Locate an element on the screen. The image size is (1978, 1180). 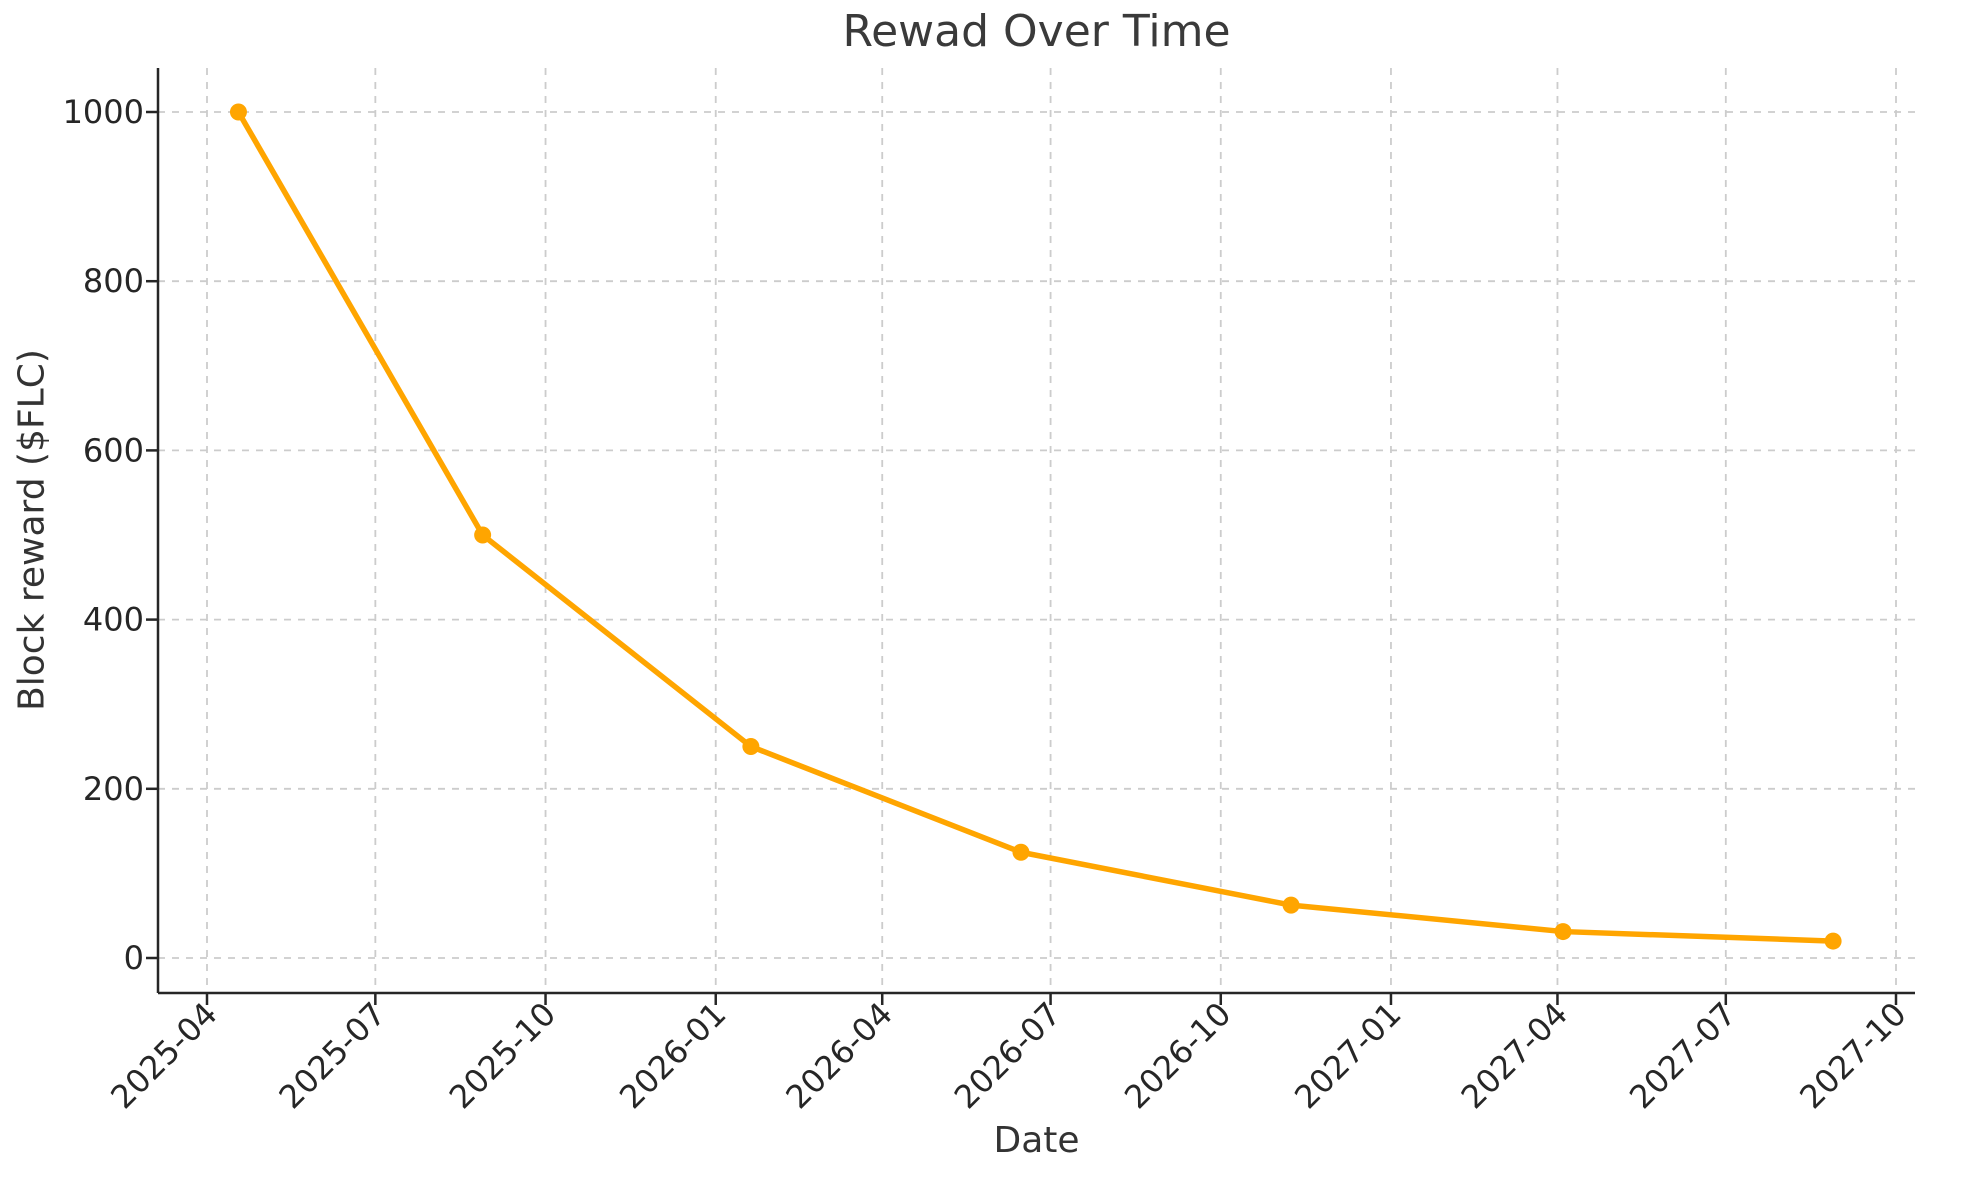
x-tick-label: 2027-01 is located at coordinates (1347, 1055).